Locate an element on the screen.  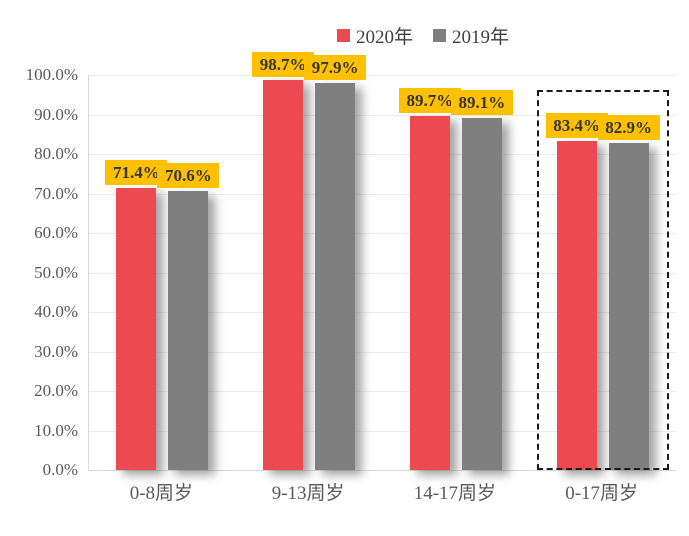
y-axis-tick-label: 40.0% is located at coordinates (56, 311).